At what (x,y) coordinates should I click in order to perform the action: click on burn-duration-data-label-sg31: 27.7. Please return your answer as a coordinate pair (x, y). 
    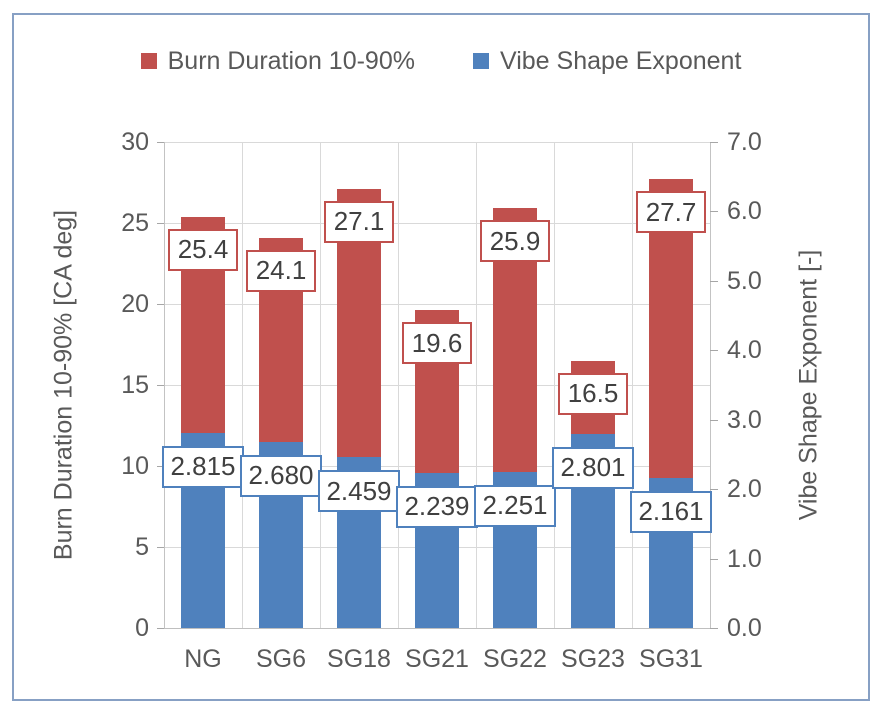
    Looking at the image, I should click on (671, 212).